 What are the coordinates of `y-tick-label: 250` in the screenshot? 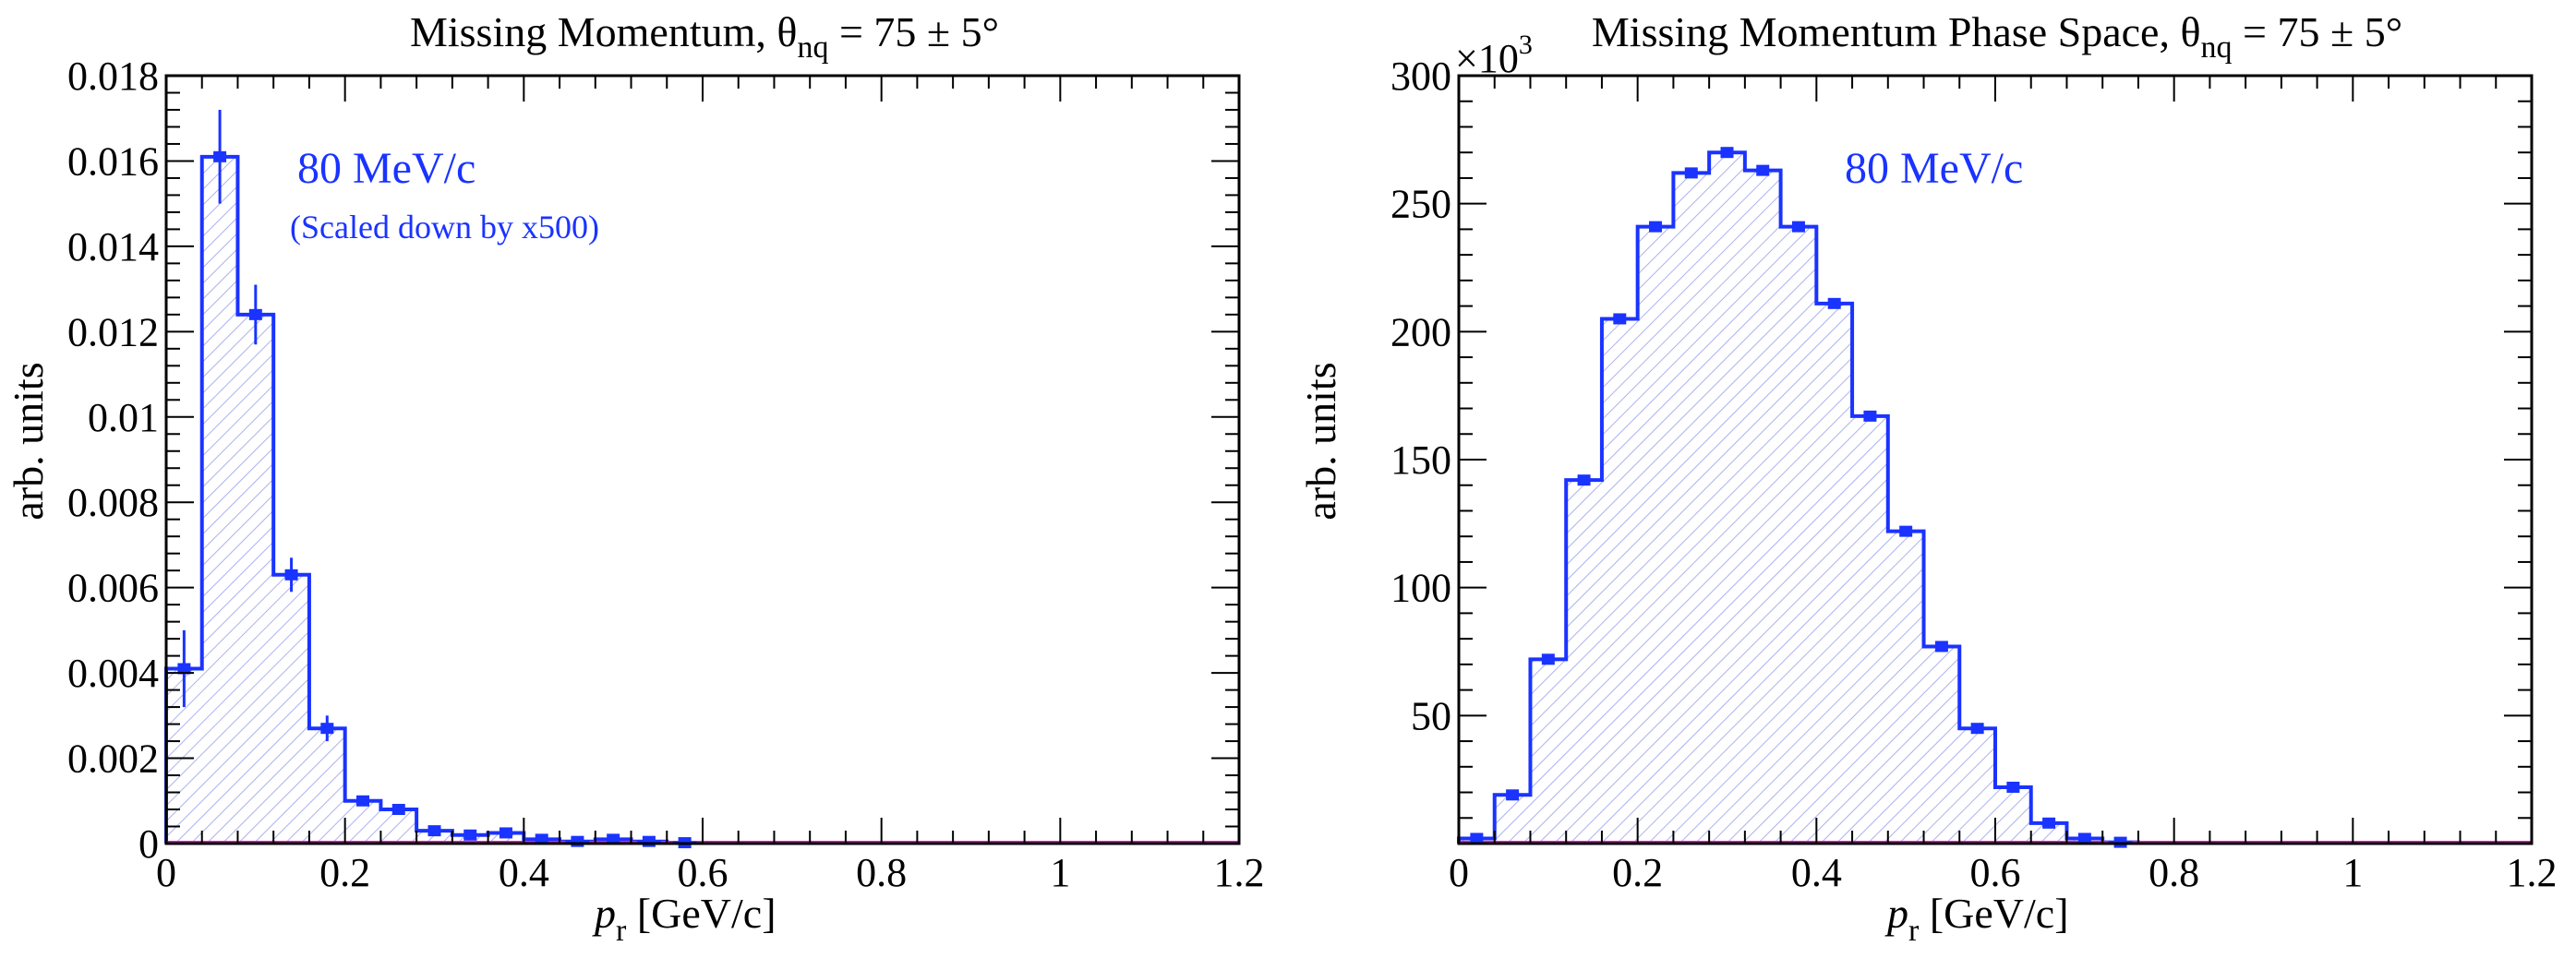 It's located at (1420, 204).